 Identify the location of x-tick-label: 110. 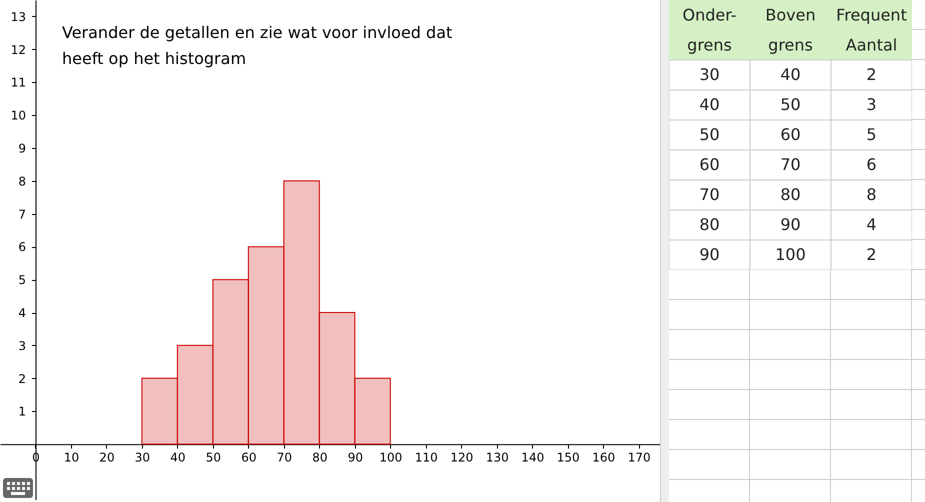
(426, 457).